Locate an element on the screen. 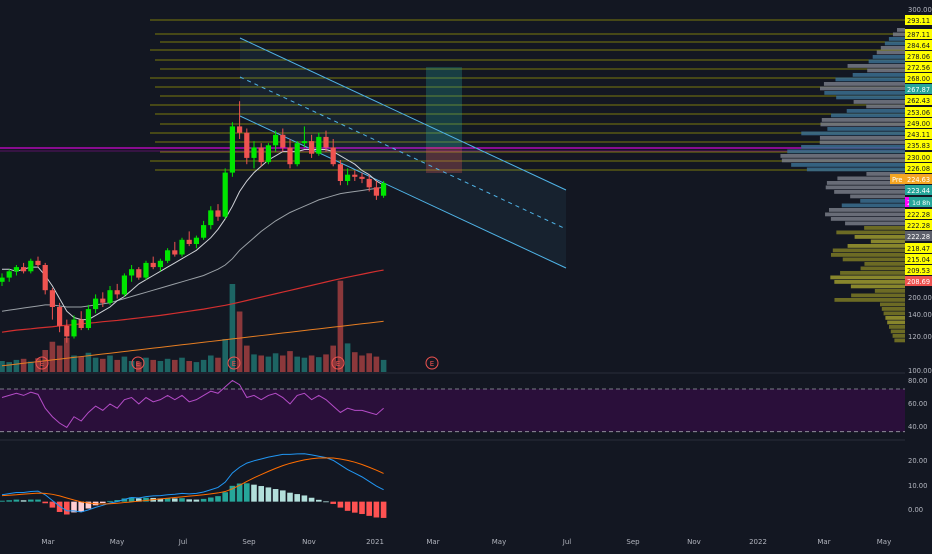 The image size is (932, 554). price-tag-label: 223.44 is located at coordinates (918, 191).